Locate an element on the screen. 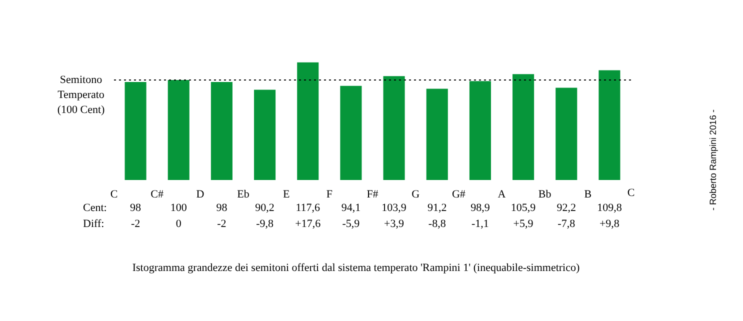 The height and width of the screenshot is (321, 743). data-label: 103,9 is located at coordinates (394, 208).